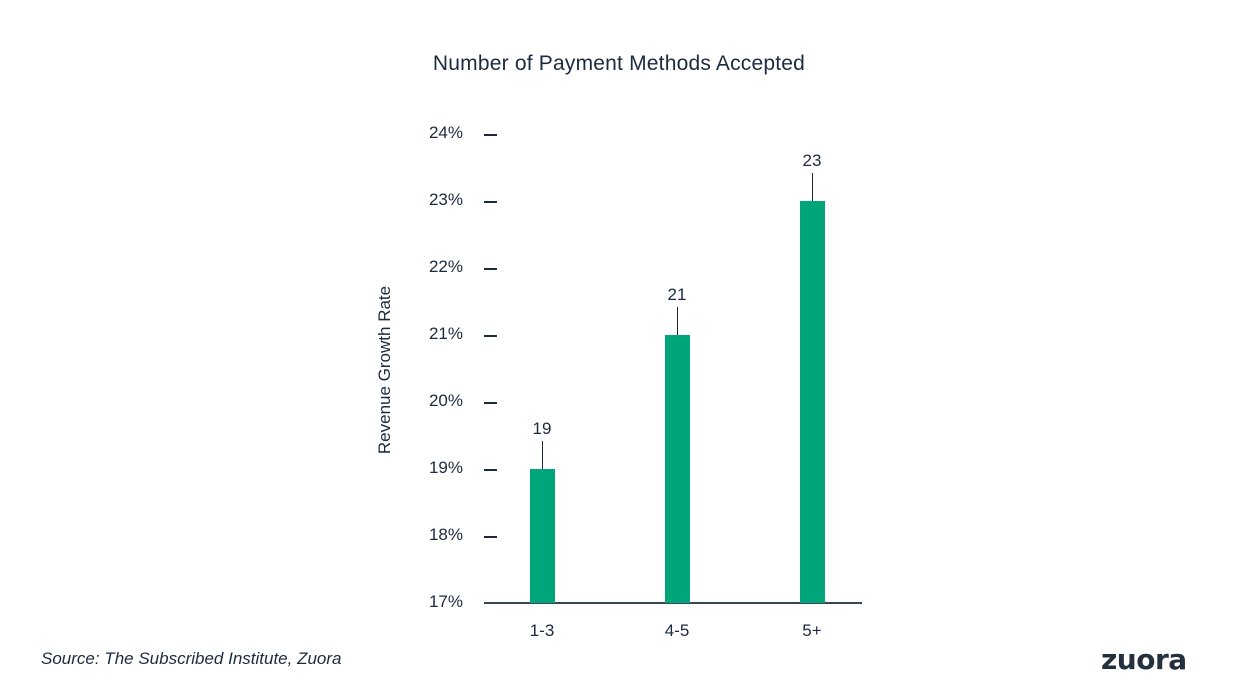 This screenshot has width=1238, height=700. Describe the element at coordinates (445, 266) in the screenshot. I see `y-tick-label: 22%` at that location.